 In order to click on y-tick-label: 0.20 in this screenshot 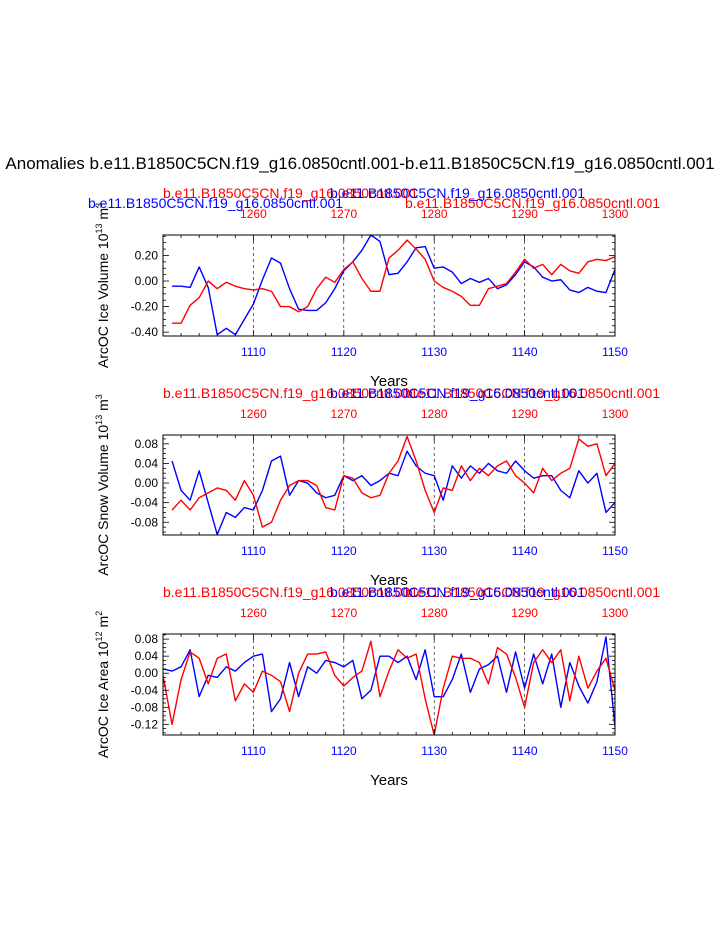, I will do `click(147, 255)`.